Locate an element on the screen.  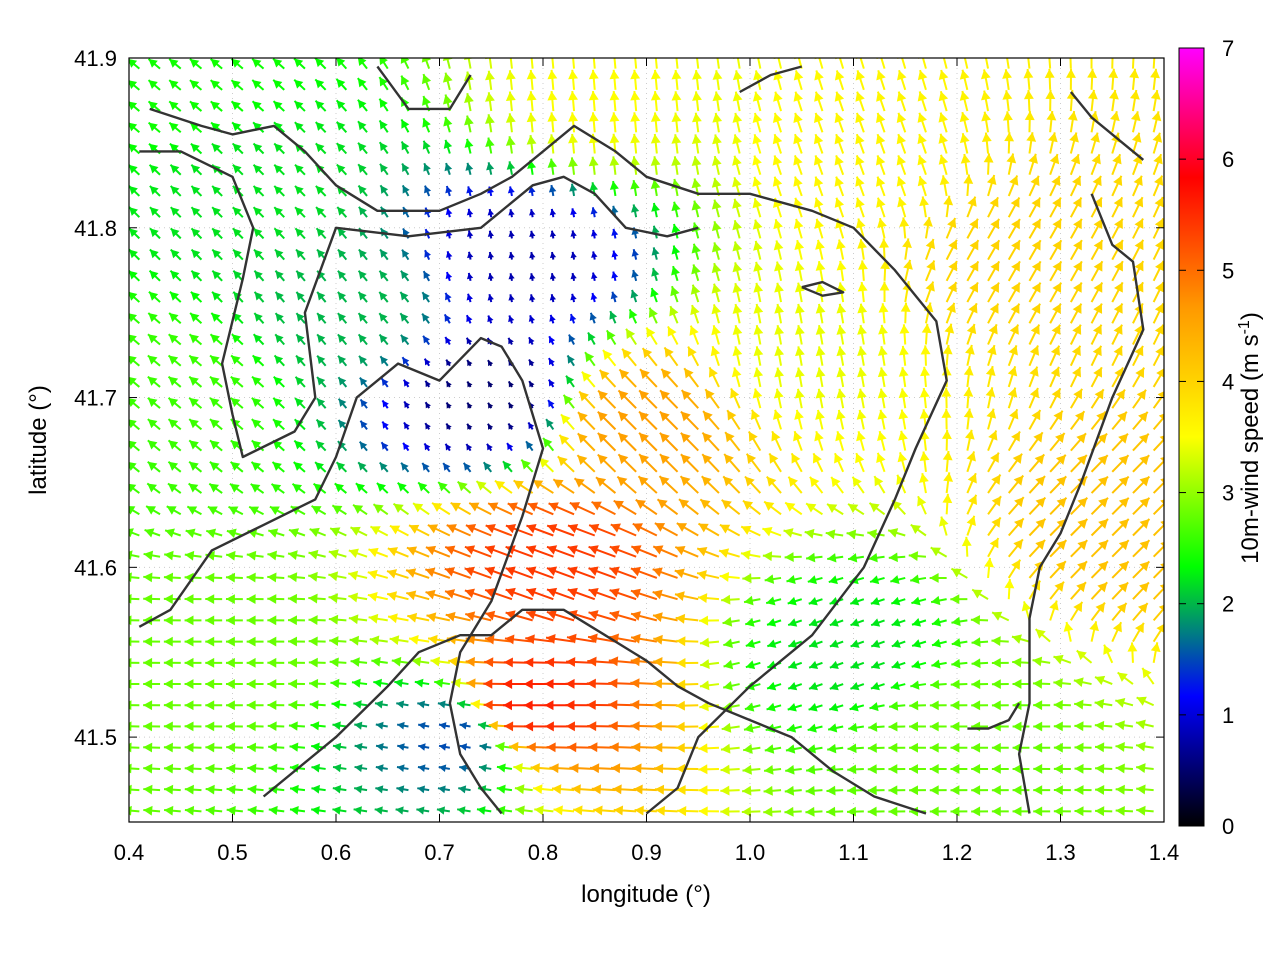
x-tick-label: 1.3 is located at coordinates (1060, 852).